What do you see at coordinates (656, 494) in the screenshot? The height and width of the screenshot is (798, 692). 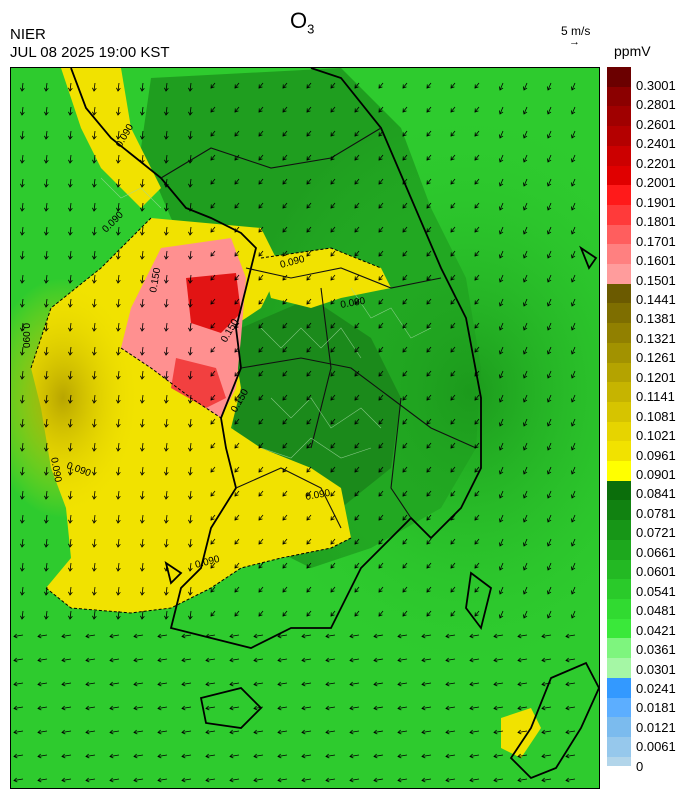 I see `colorbar-tick-label: 0.0841` at bounding box center [656, 494].